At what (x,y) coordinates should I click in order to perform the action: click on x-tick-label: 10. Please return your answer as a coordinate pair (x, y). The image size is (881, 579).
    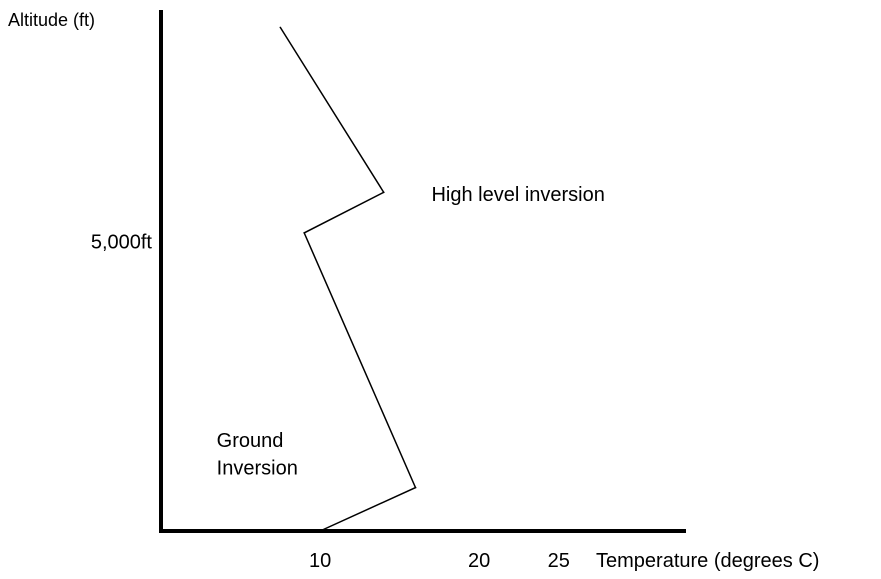
    Looking at the image, I should click on (320, 561).